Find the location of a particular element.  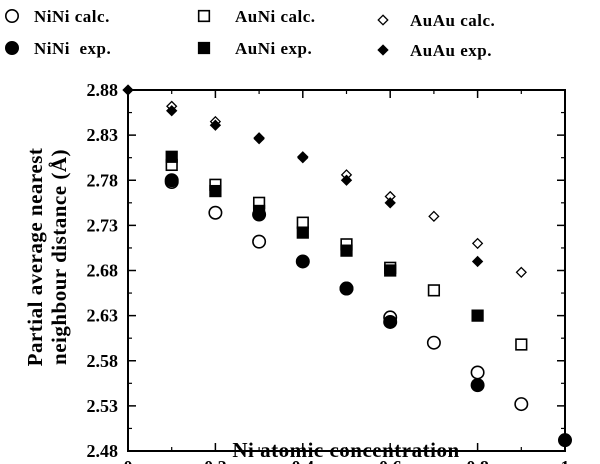

legend-marker-auau-exp is located at coordinates (383, 50).